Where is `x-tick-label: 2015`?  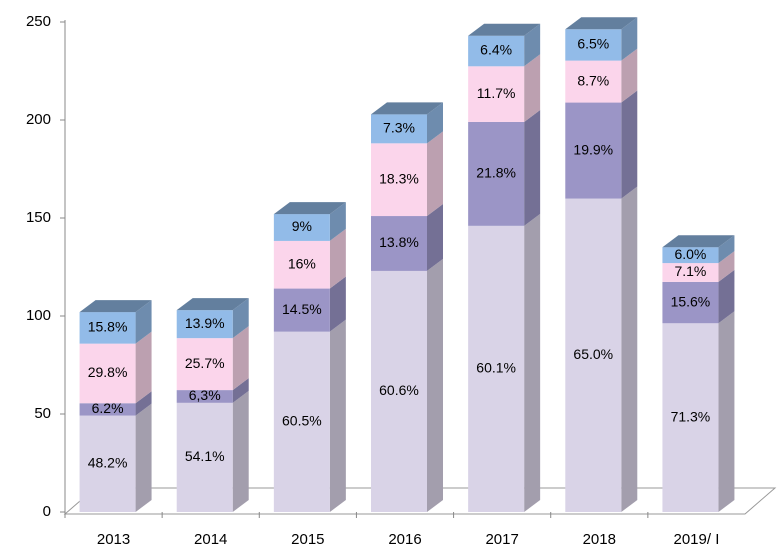 x-tick-label: 2015 is located at coordinates (307, 539).